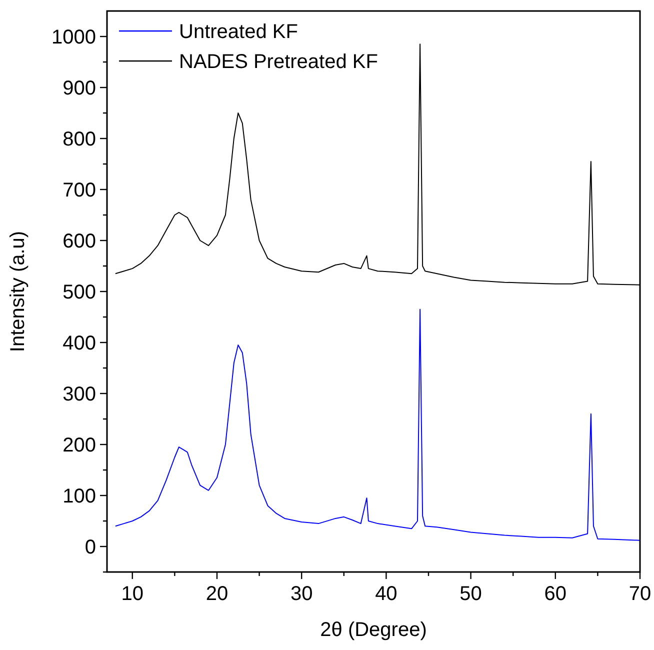  I want to click on y-tick-label: 200, so click(79, 445).